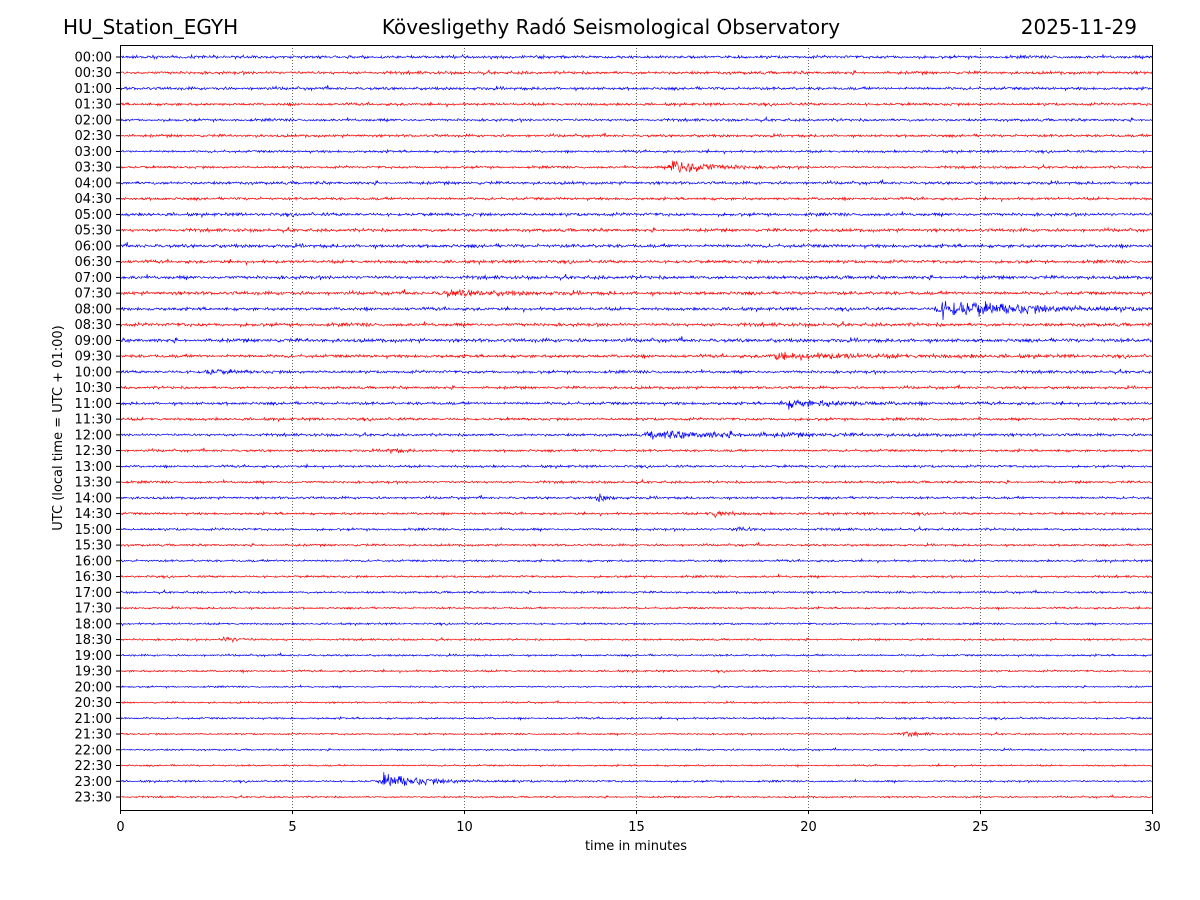 The image size is (1200, 900). What do you see at coordinates (980, 827) in the screenshot?
I see `x-tick-label: 25` at bounding box center [980, 827].